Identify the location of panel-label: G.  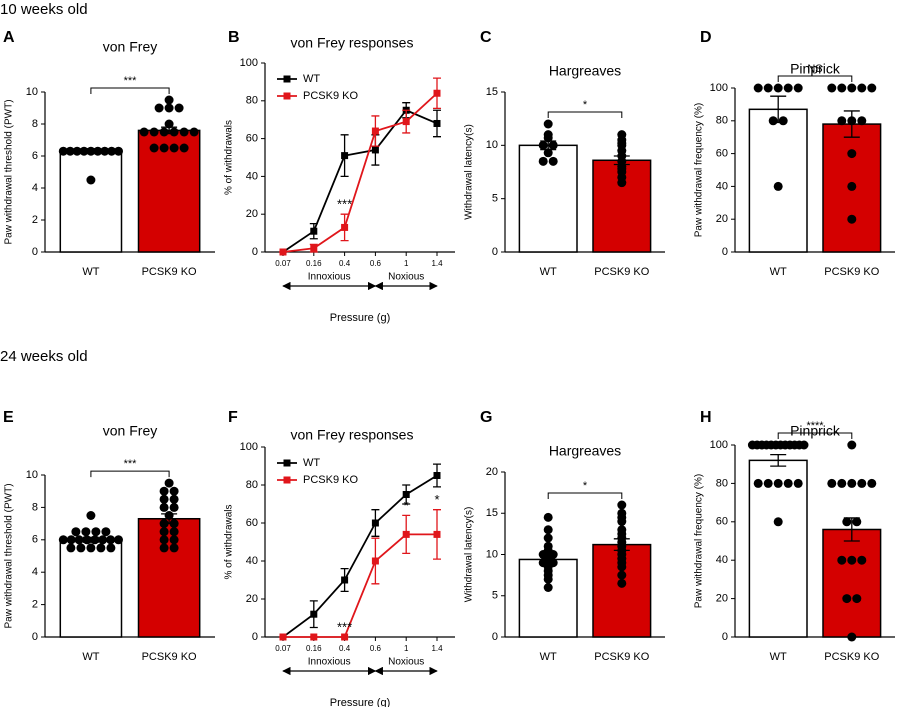
(486, 417).